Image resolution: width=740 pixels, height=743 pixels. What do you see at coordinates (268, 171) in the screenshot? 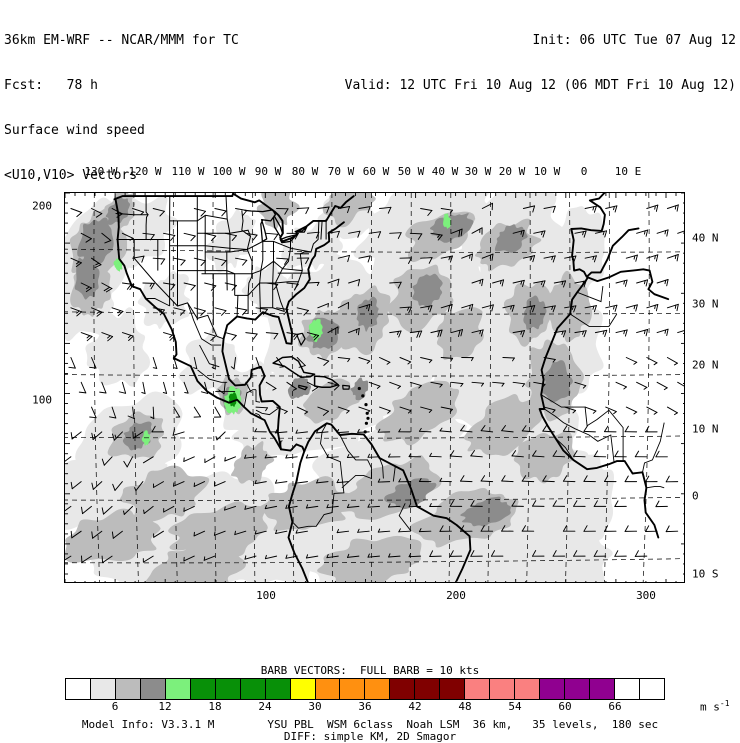
I see `lon-tick-label: 90 W` at bounding box center [268, 171].